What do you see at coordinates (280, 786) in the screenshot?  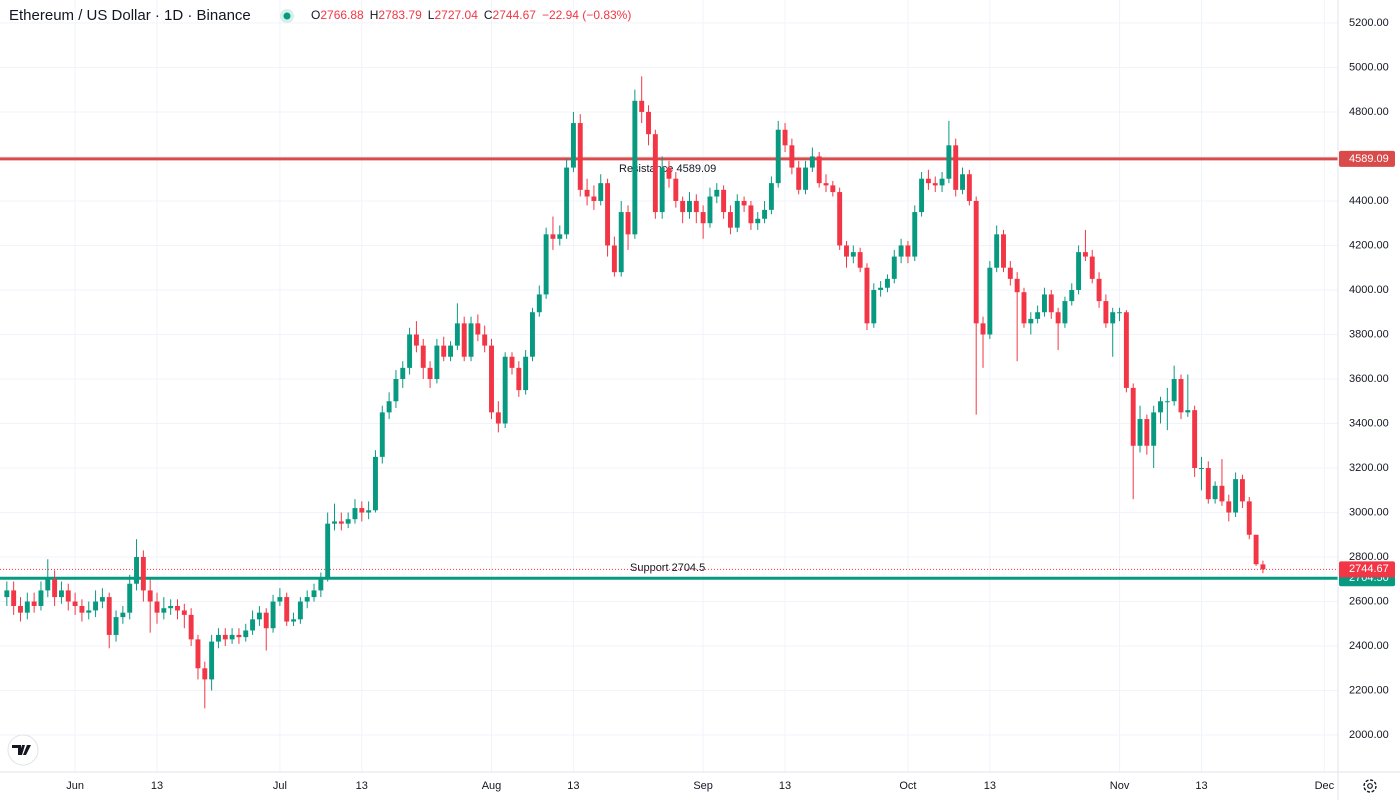 I see `x-tick-label: Jul` at bounding box center [280, 786].